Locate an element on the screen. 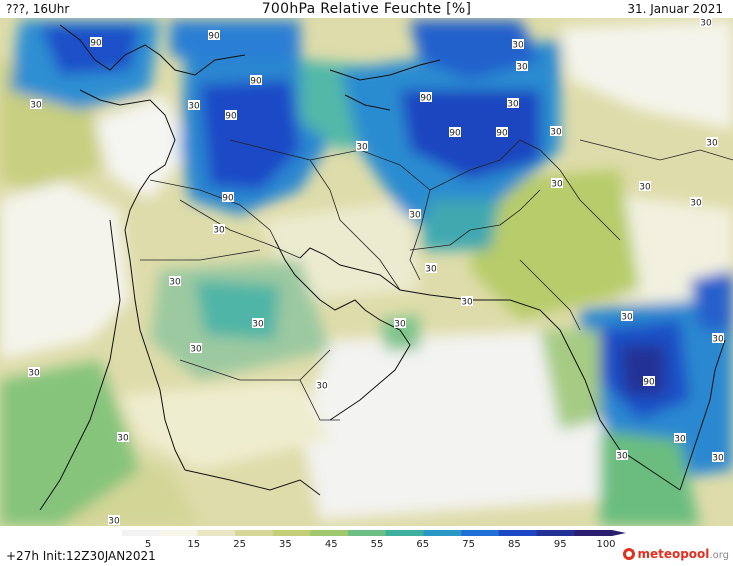  colorbar-tick-label: 75 is located at coordinates (468, 543).